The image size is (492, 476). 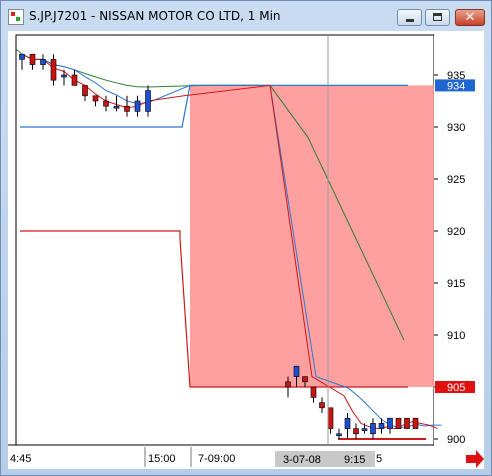 What do you see at coordinates (456, 284) in the screenshot?
I see `y-tick-label-4: 915` at bounding box center [456, 284].